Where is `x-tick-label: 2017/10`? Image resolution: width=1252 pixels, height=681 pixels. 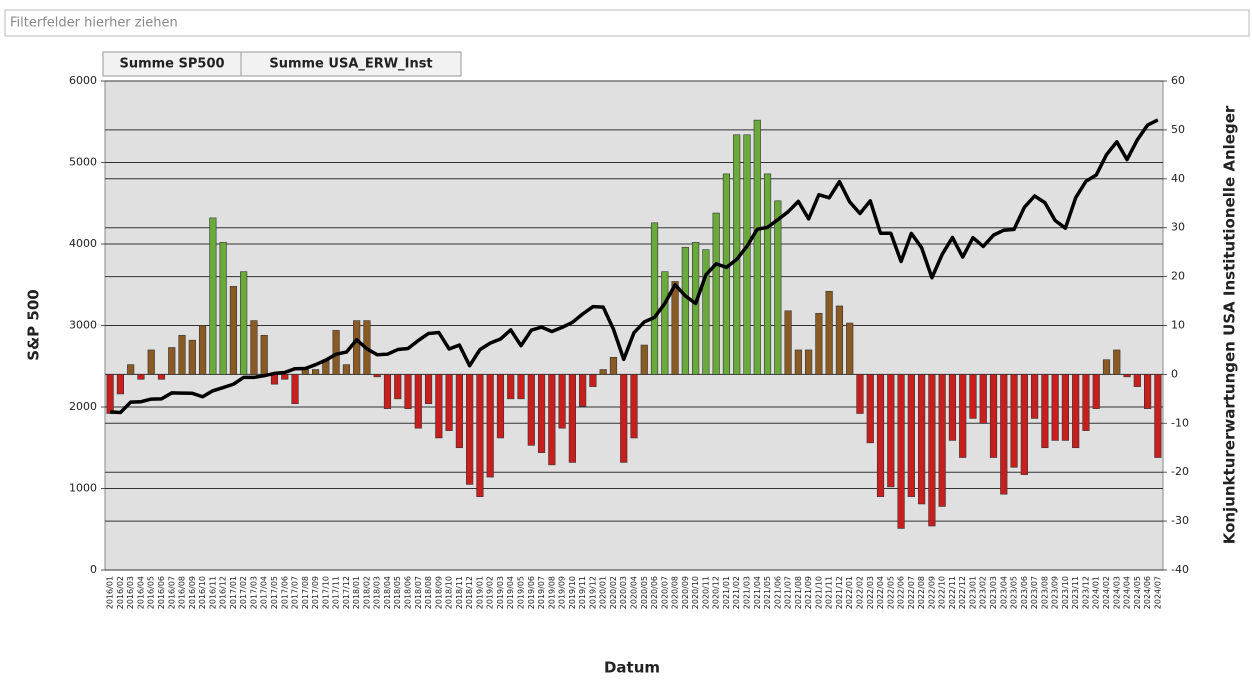 x-tick-label: 2017/10 is located at coordinates (325, 592).